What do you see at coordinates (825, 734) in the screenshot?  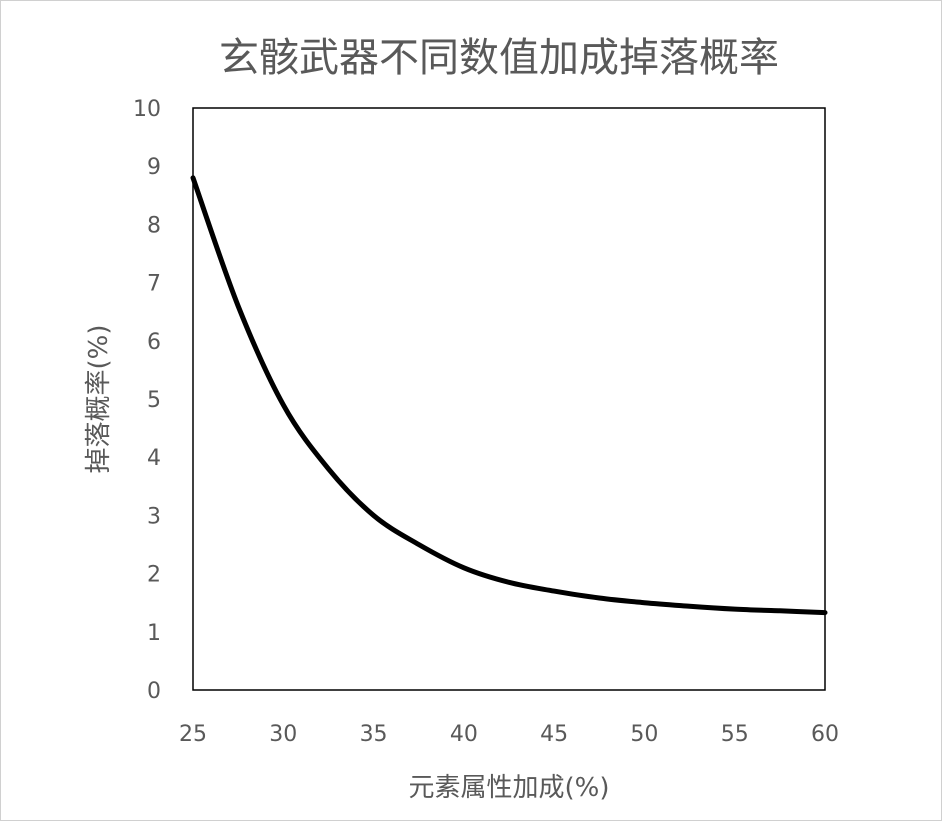 I see `x-tick-label: 60` at bounding box center [825, 734].